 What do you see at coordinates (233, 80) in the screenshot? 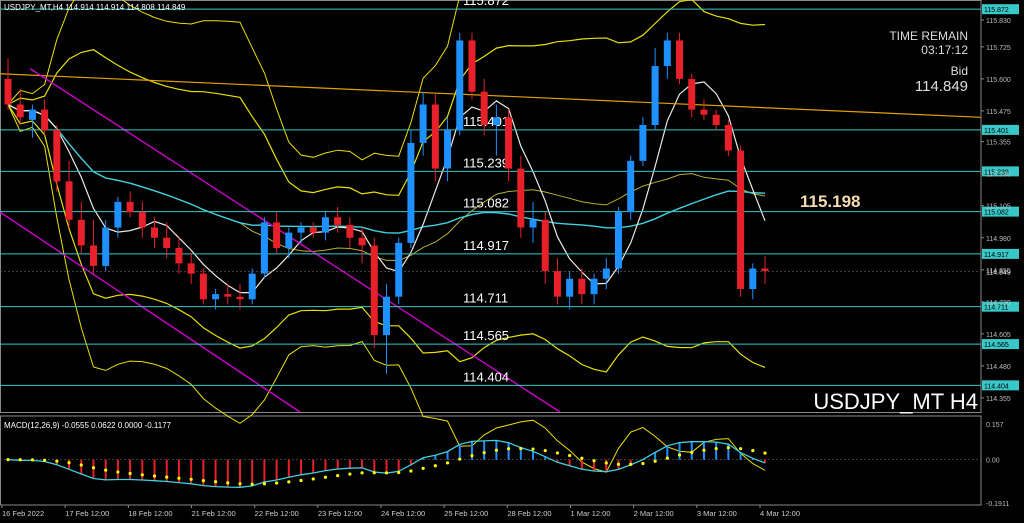
I see `bollinger-outer-upper` at bounding box center [233, 80].